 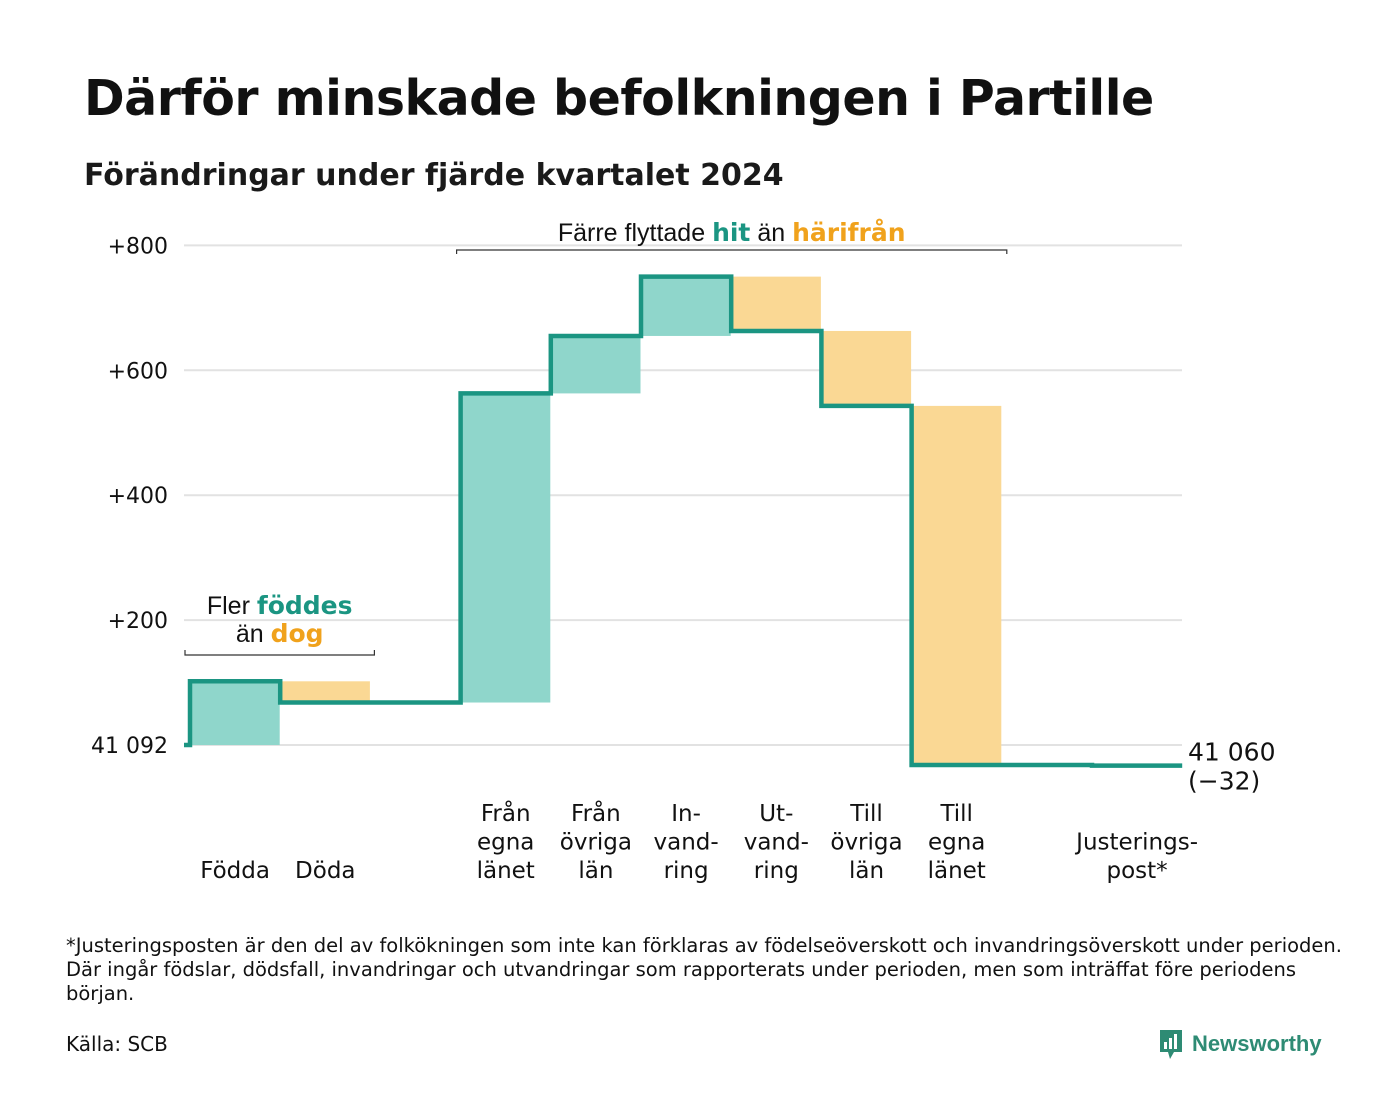 I want to click on category-label: Till egna länet, so click(x=957, y=842).